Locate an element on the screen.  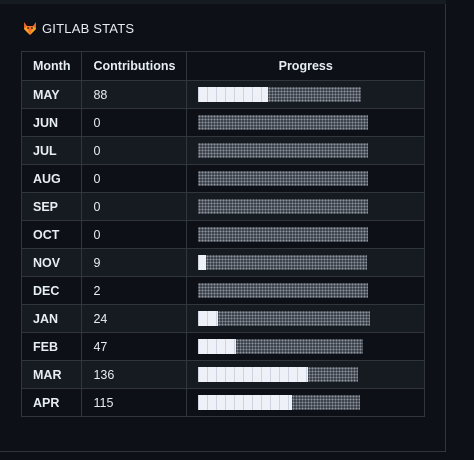
contributions-cell: 88 is located at coordinates (134, 94).